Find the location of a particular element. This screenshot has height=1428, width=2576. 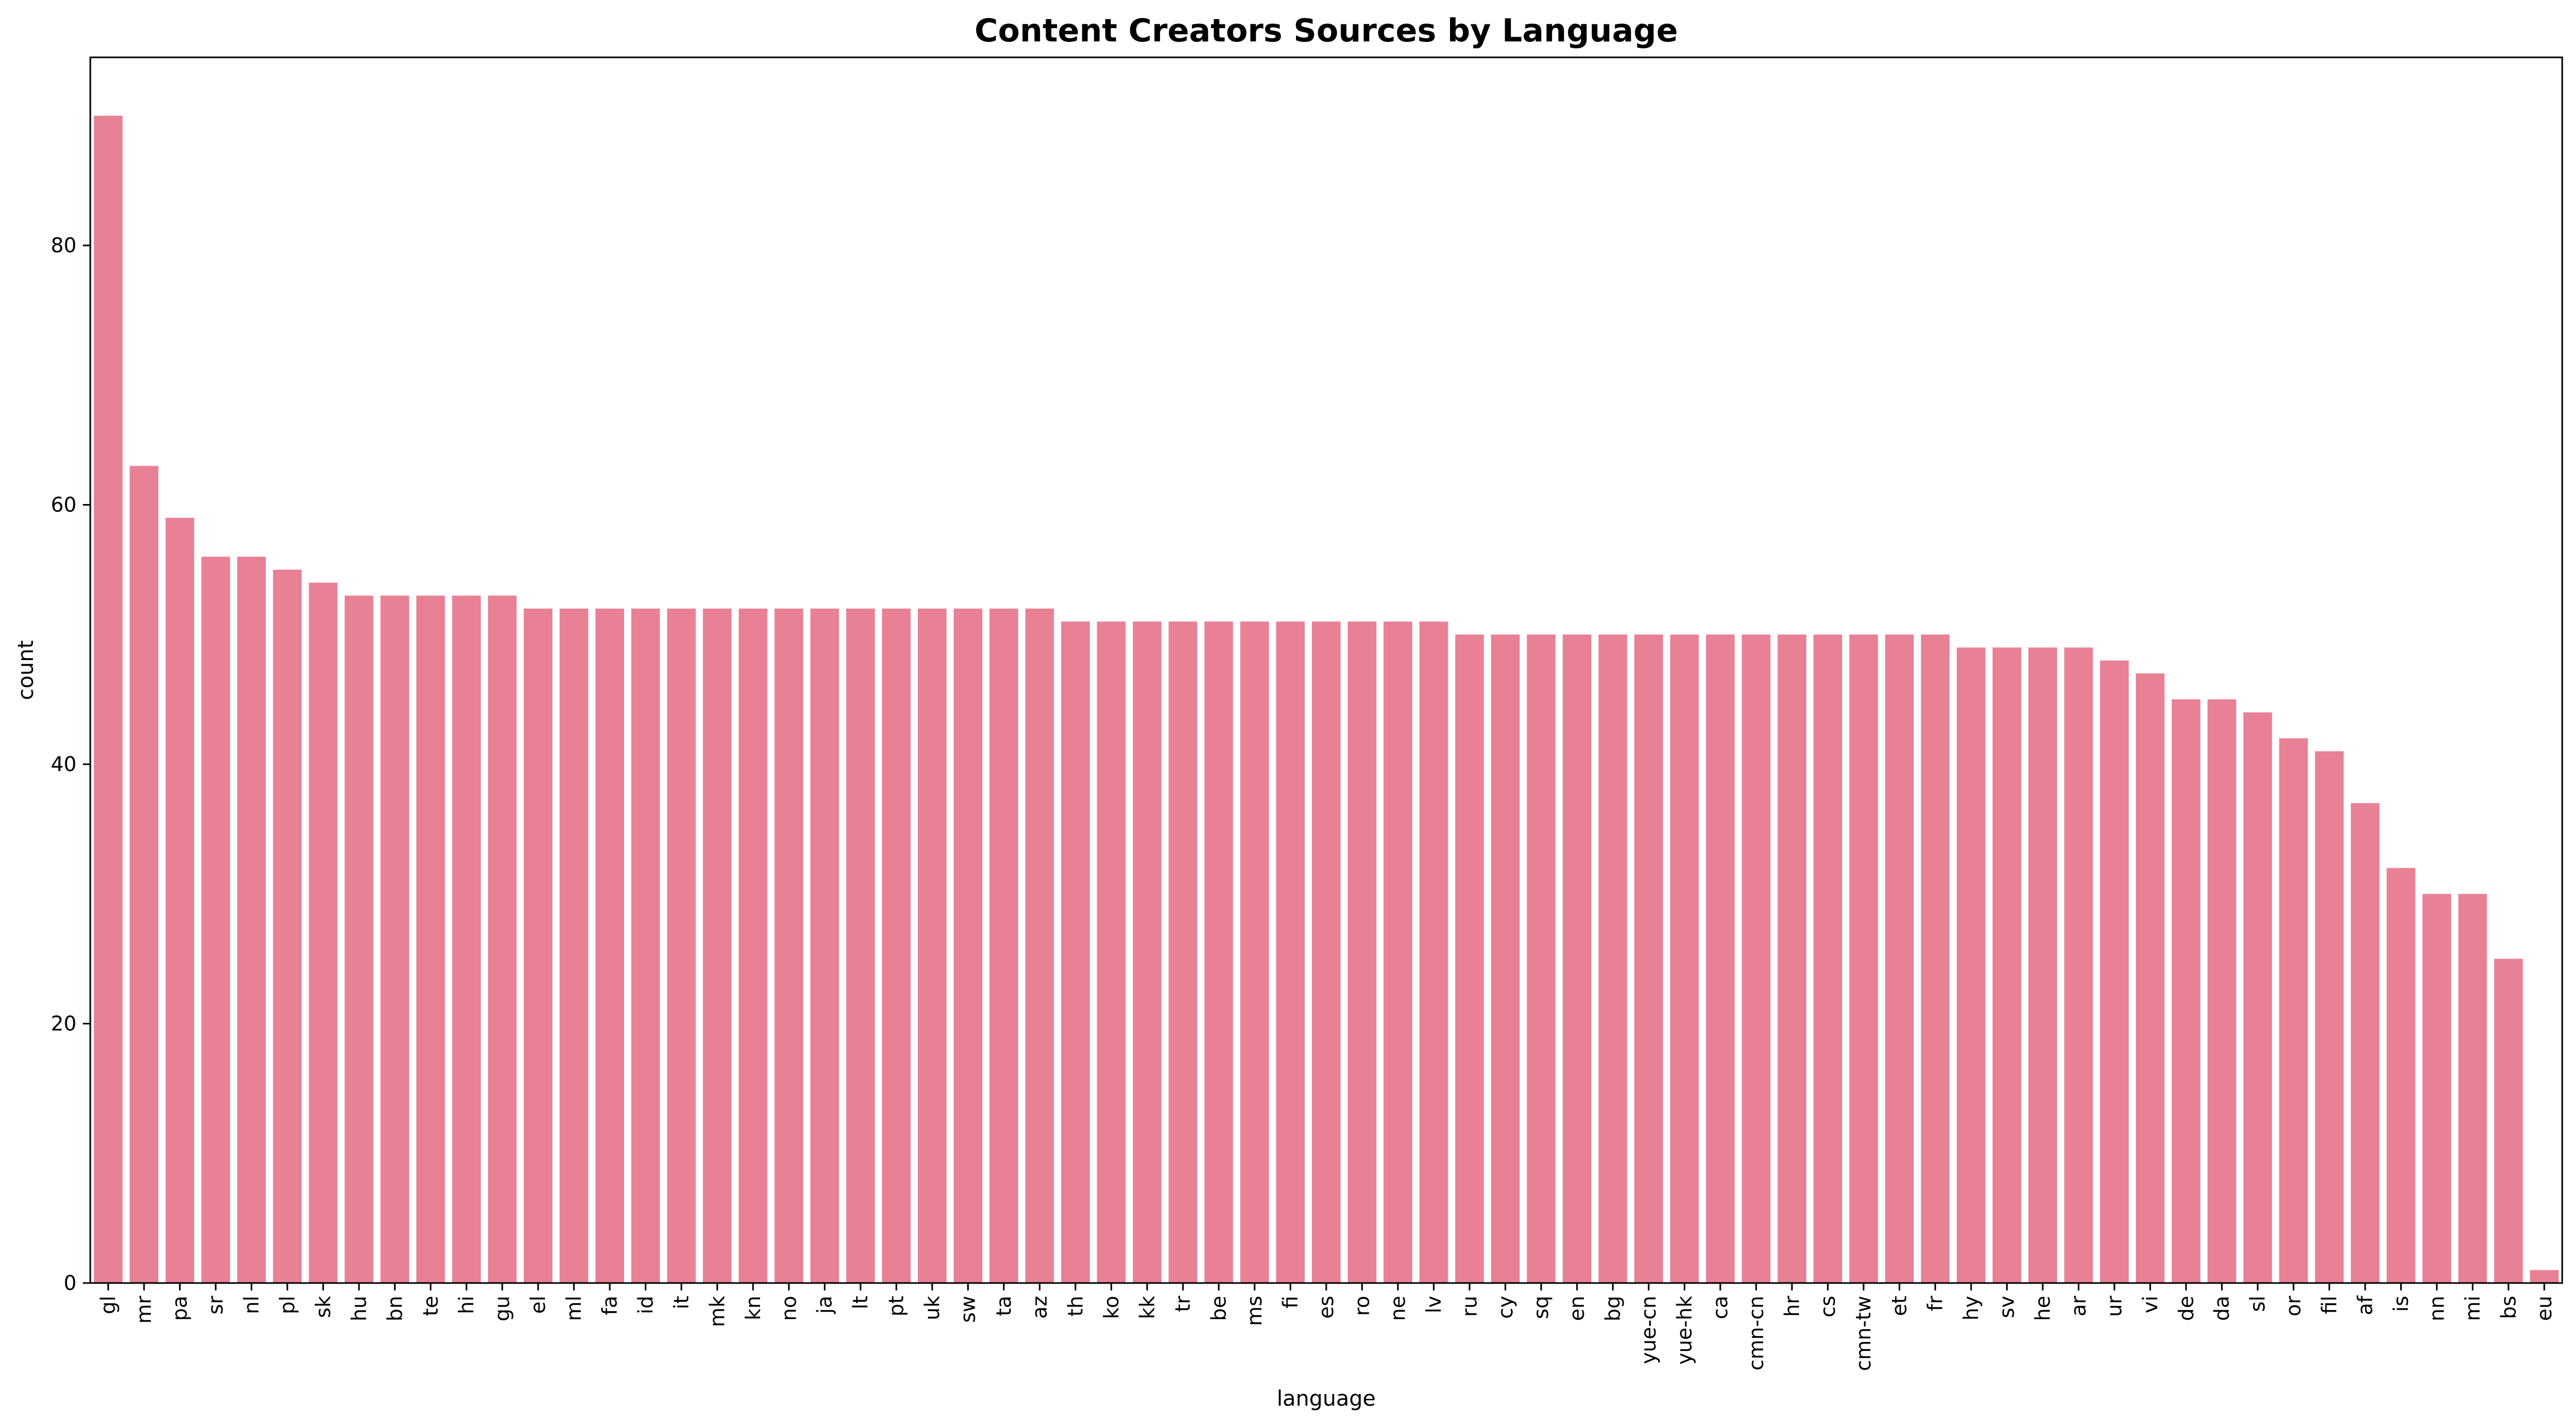

bar-eu is located at coordinates (2545, 1276).